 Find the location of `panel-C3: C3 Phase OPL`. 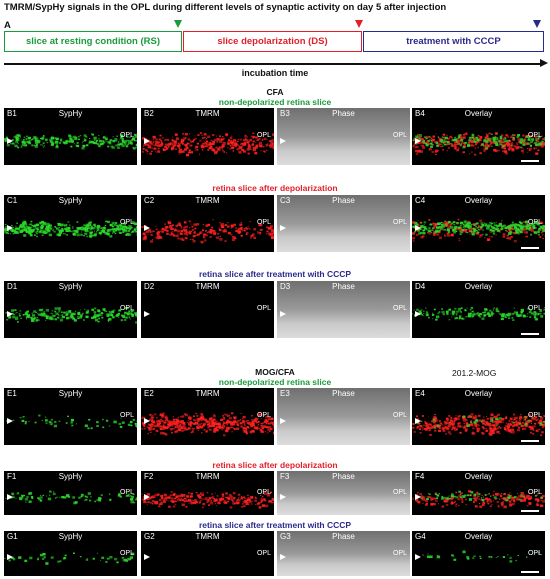

panel-C3: C3 Phase OPL is located at coordinates (343, 223).